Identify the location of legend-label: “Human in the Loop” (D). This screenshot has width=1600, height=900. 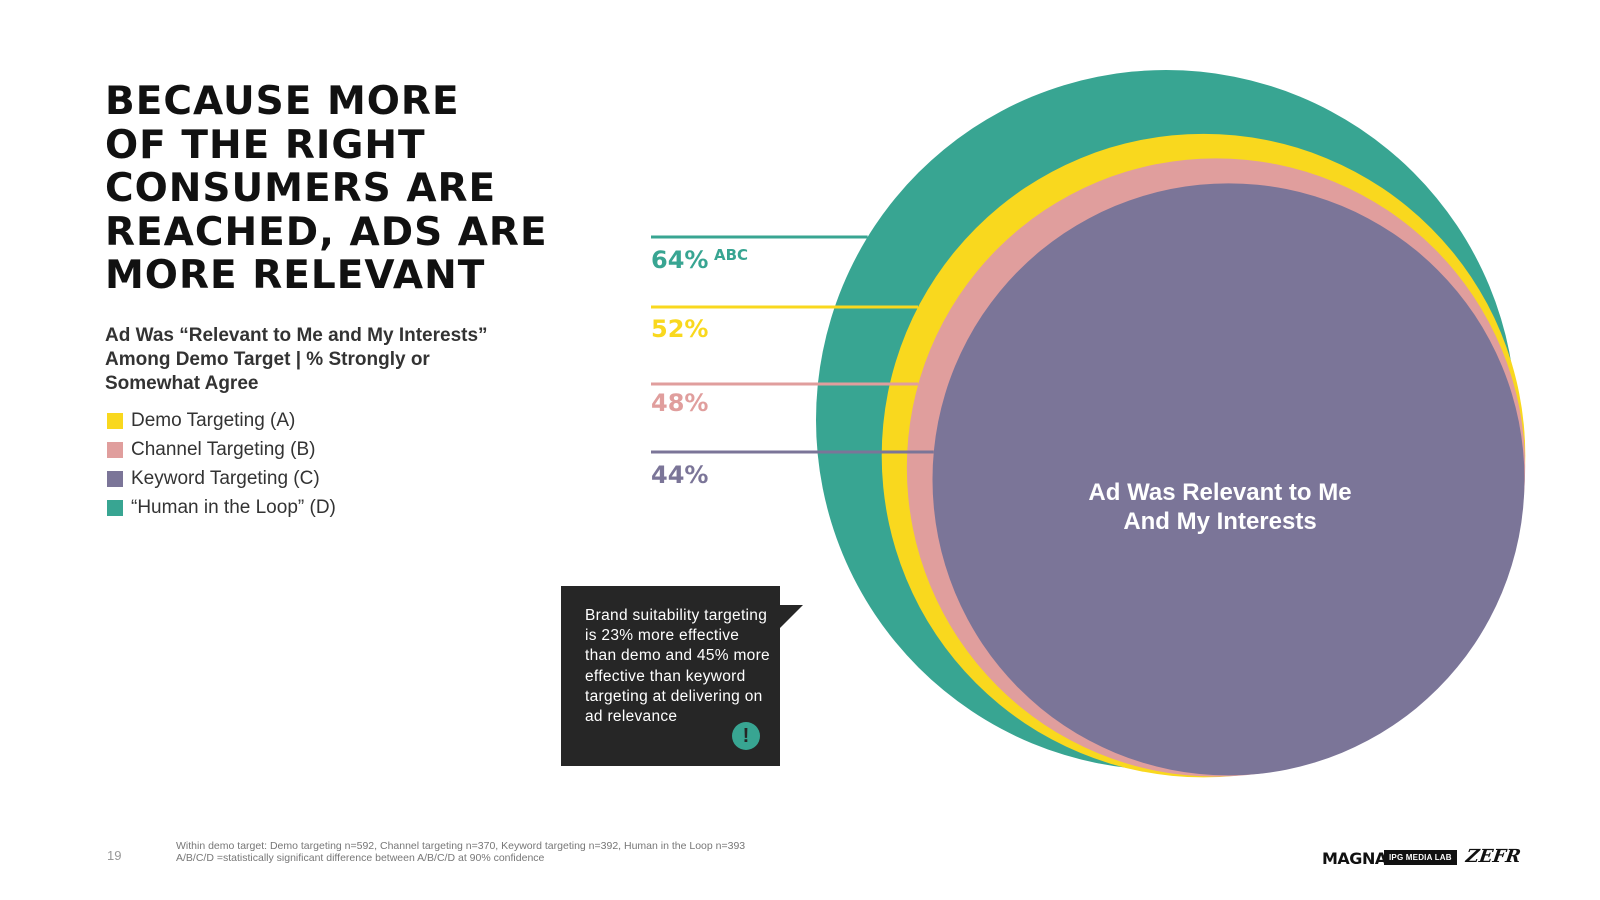
(233, 507).